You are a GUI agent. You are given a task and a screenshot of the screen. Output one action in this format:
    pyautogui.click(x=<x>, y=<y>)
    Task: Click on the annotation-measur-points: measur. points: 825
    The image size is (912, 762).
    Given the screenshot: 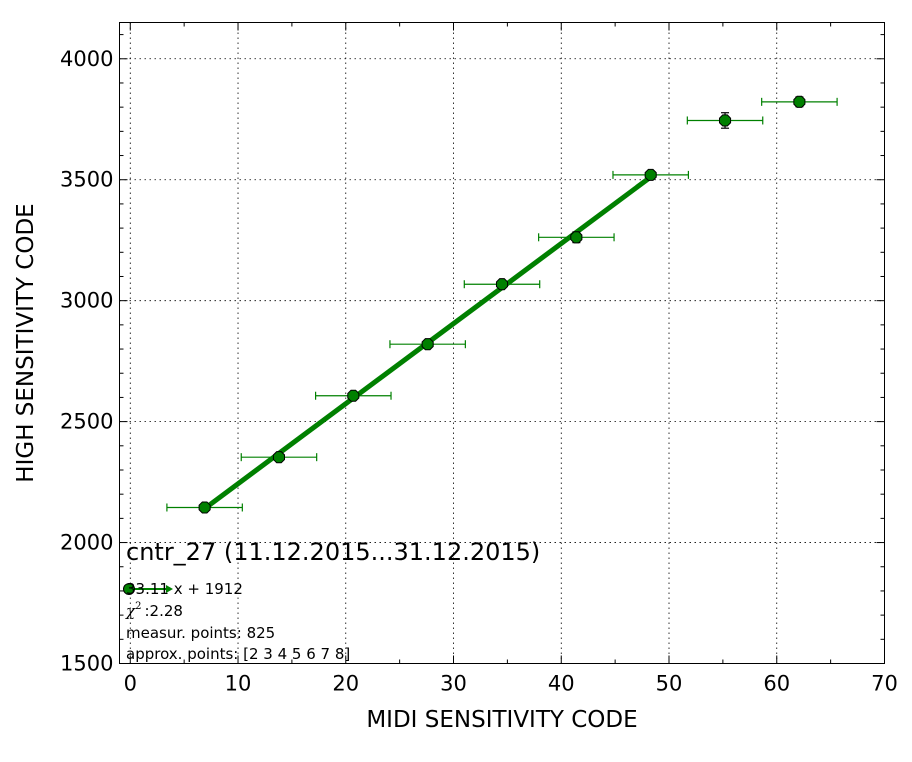 What is the action you would take?
    pyautogui.click(x=200, y=633)
    